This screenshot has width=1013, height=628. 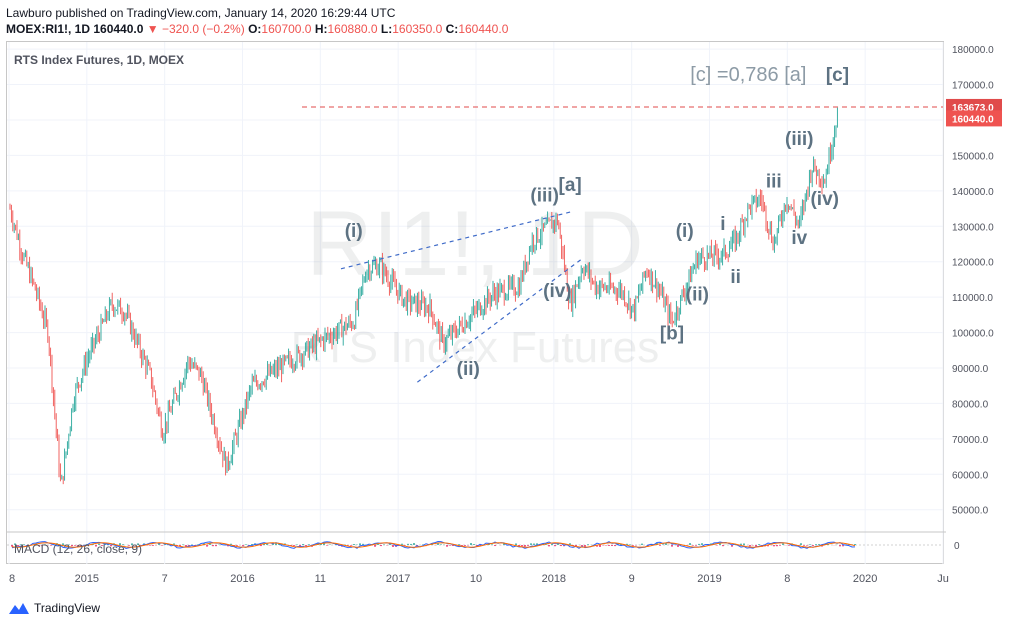 What do you see at coordinates (632, 579) in the screenshot?
I see `x-tick-label: 9` at bounding box center [632, 579].